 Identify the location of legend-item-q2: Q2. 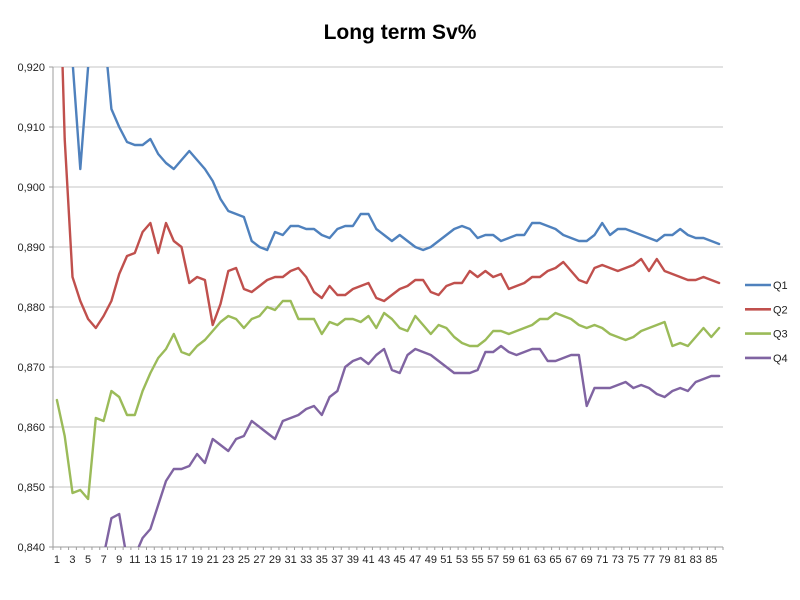
(766, 310).